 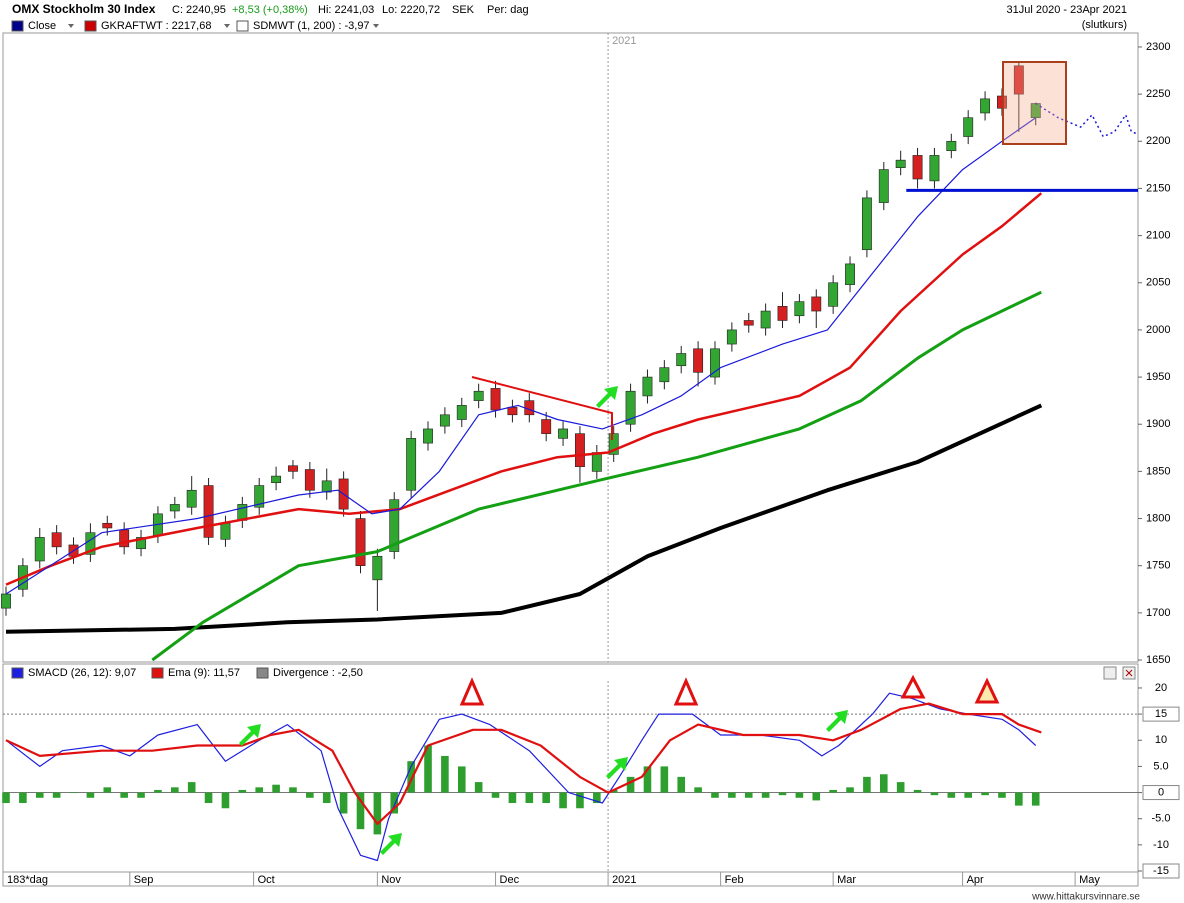 I want to click on x-tick-label: Apr, so click(x=975, y=880).